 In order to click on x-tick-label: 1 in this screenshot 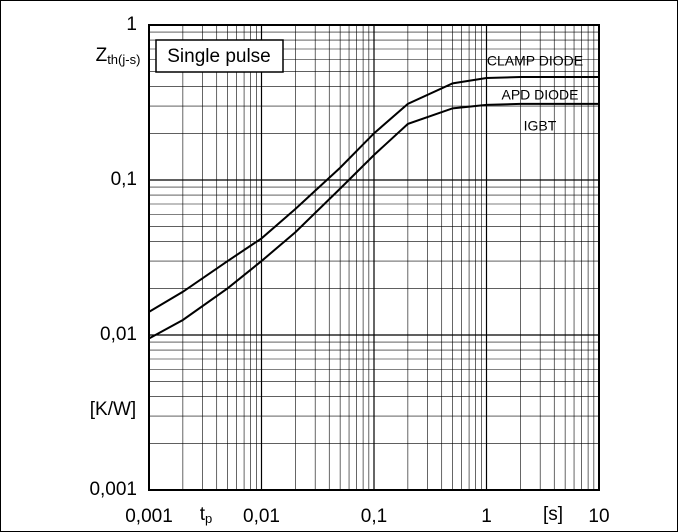, I will do `click(486, 516)`.